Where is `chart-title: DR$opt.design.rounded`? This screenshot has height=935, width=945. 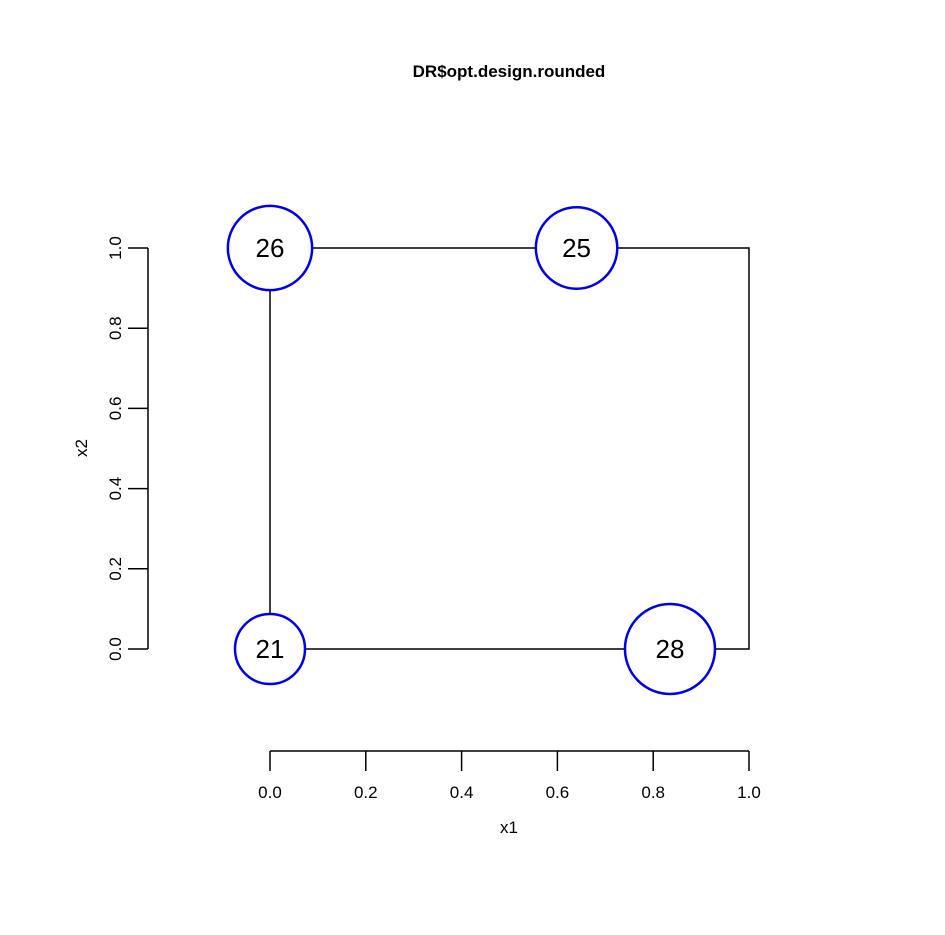 chart-title: DR$opt.design.rounded is located at coordinates (509, 71).